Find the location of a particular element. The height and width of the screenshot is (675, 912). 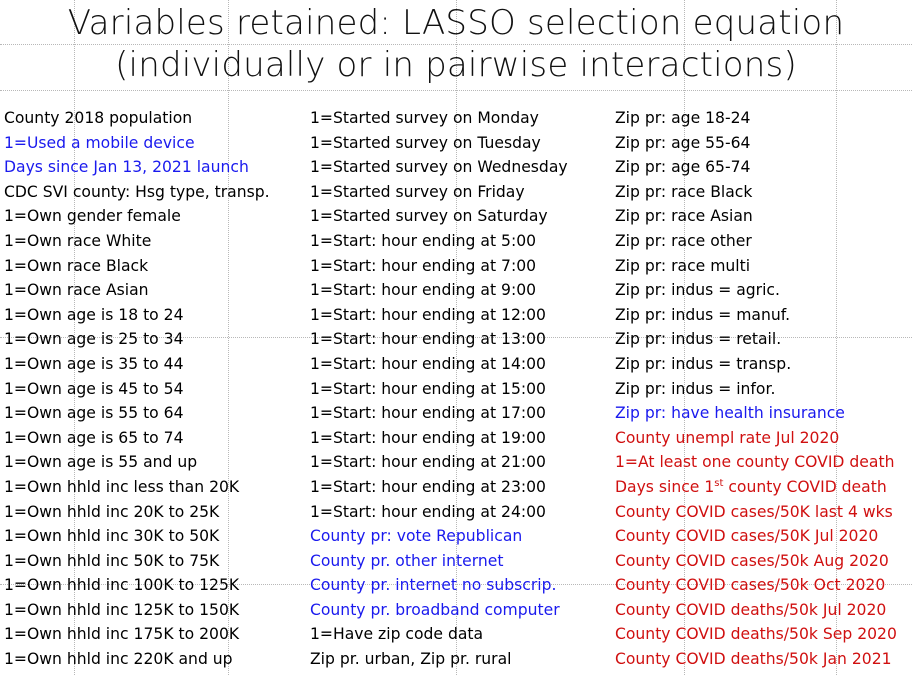

variable-label: 1=Start: hour ending at 15:00 is located at coordinates (428, 388).